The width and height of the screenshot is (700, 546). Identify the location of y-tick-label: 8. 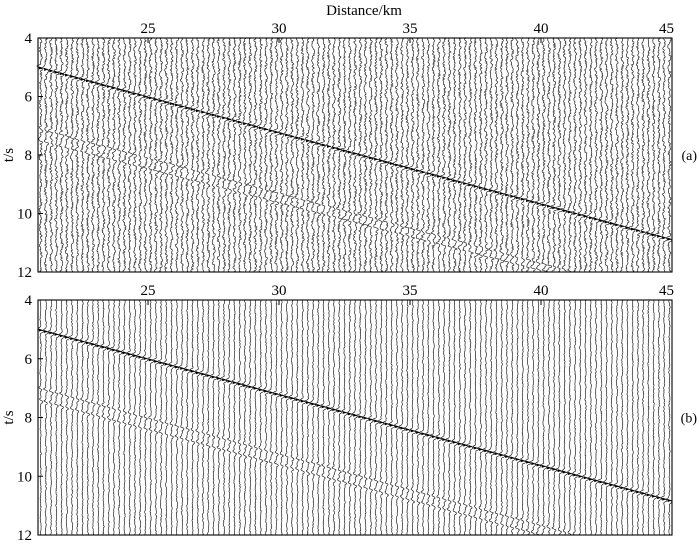
(29, 156).